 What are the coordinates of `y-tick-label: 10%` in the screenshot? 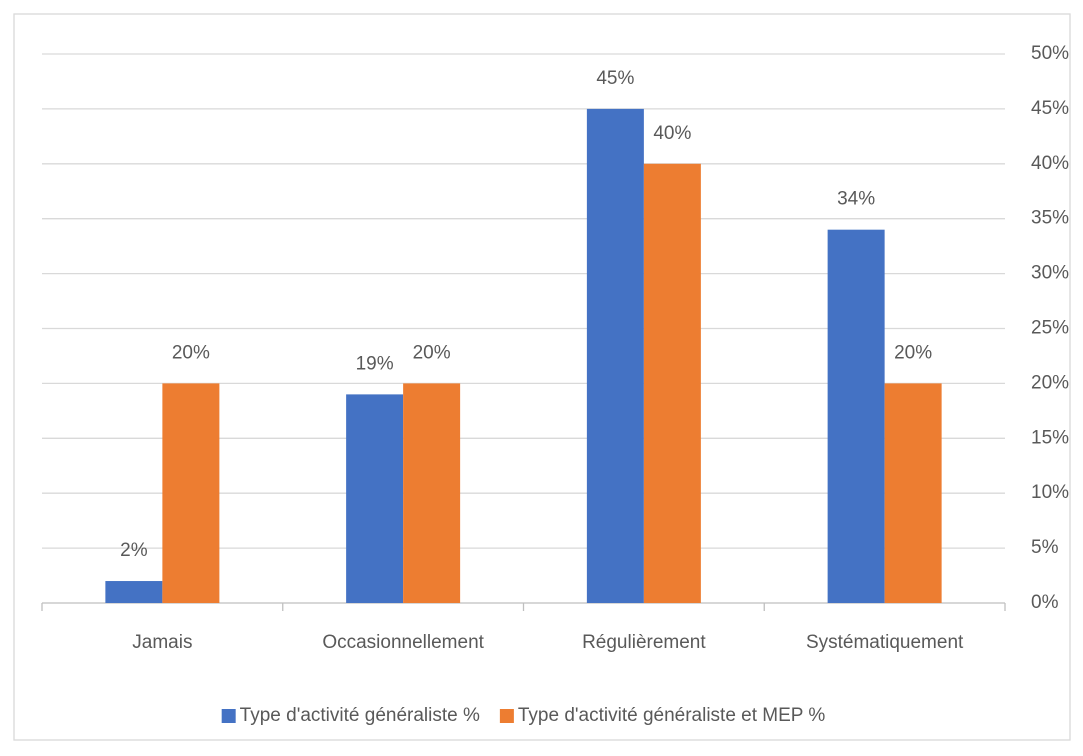 It's located at (1050, 492).